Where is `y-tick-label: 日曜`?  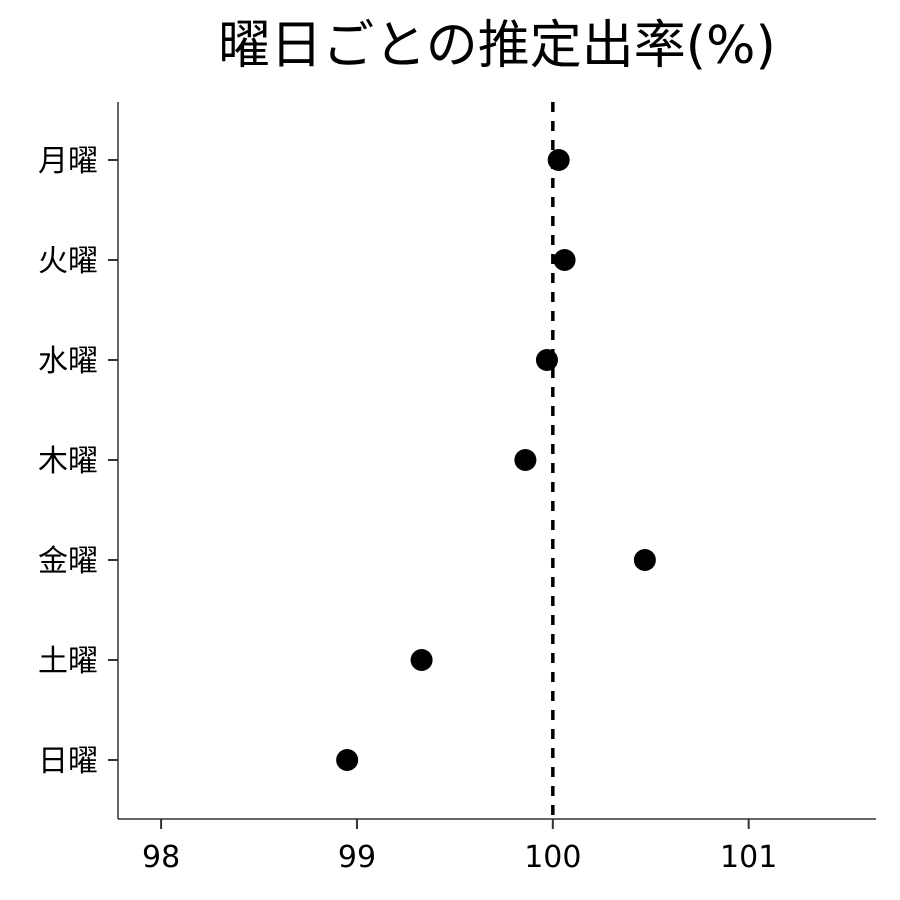
y-tick-label: 日曜 is located at coordinates (68, 761).